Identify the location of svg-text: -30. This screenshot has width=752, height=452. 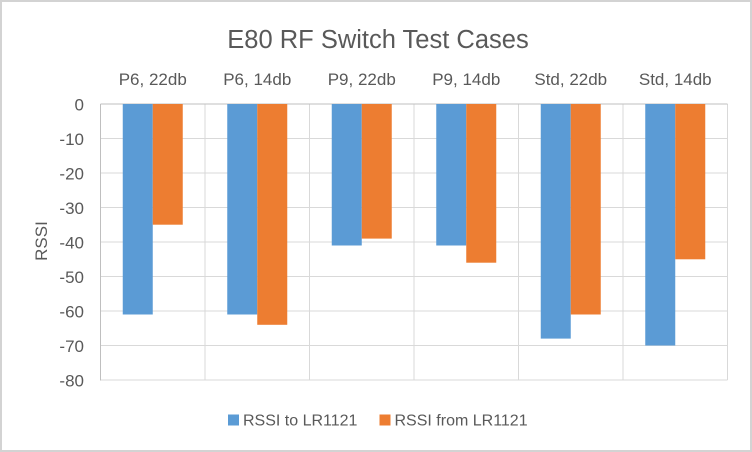
(71, 208).